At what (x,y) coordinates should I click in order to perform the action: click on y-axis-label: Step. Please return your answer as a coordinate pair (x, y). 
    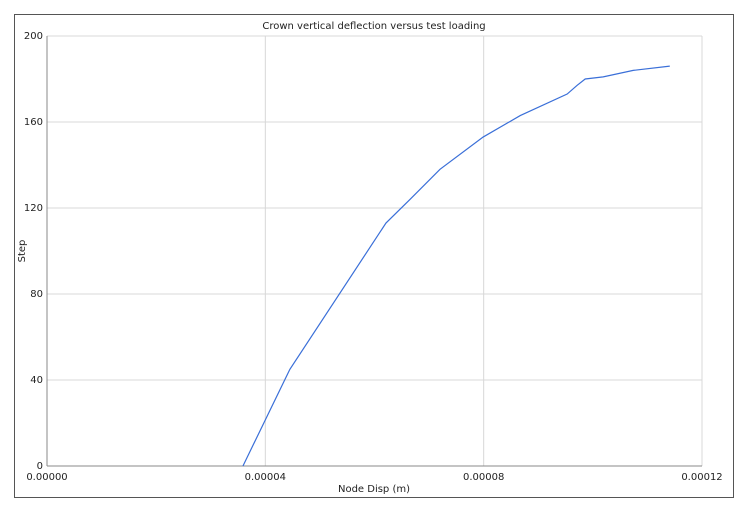
    Looking at the image, I should click on (22, 251).